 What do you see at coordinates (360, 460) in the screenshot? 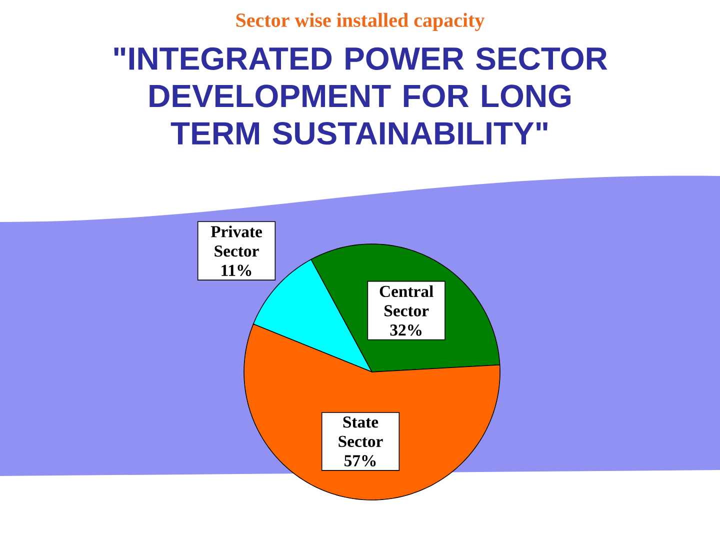
I see `data-label: 57%` at bounding box center [360, 460].